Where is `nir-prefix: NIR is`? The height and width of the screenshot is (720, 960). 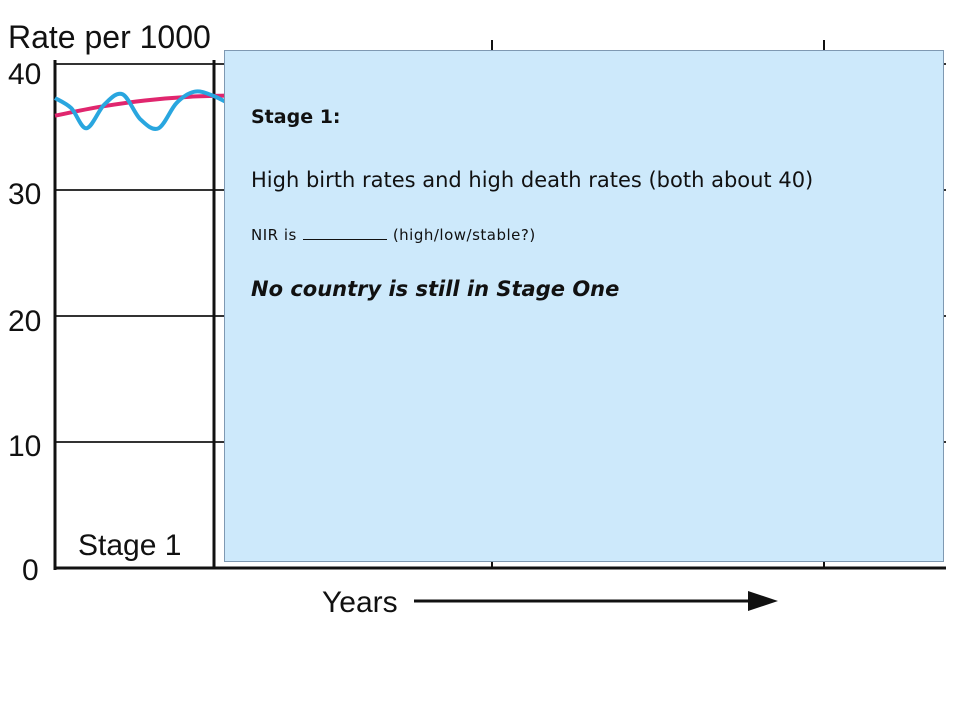
nir-prefix: NIR is is located at coordinates (274, 235).